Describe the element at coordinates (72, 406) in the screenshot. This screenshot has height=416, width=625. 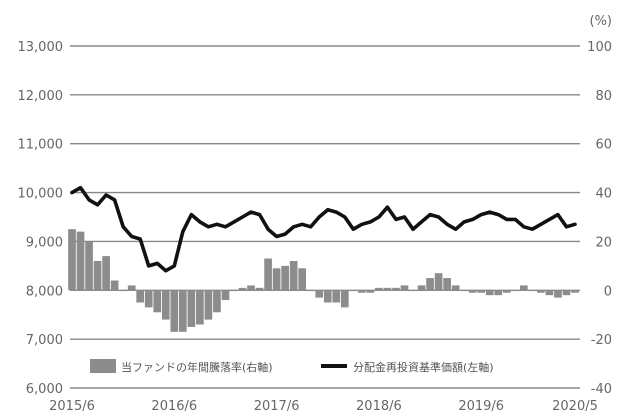
I see `x-tick-label: 2015/6` at that location.